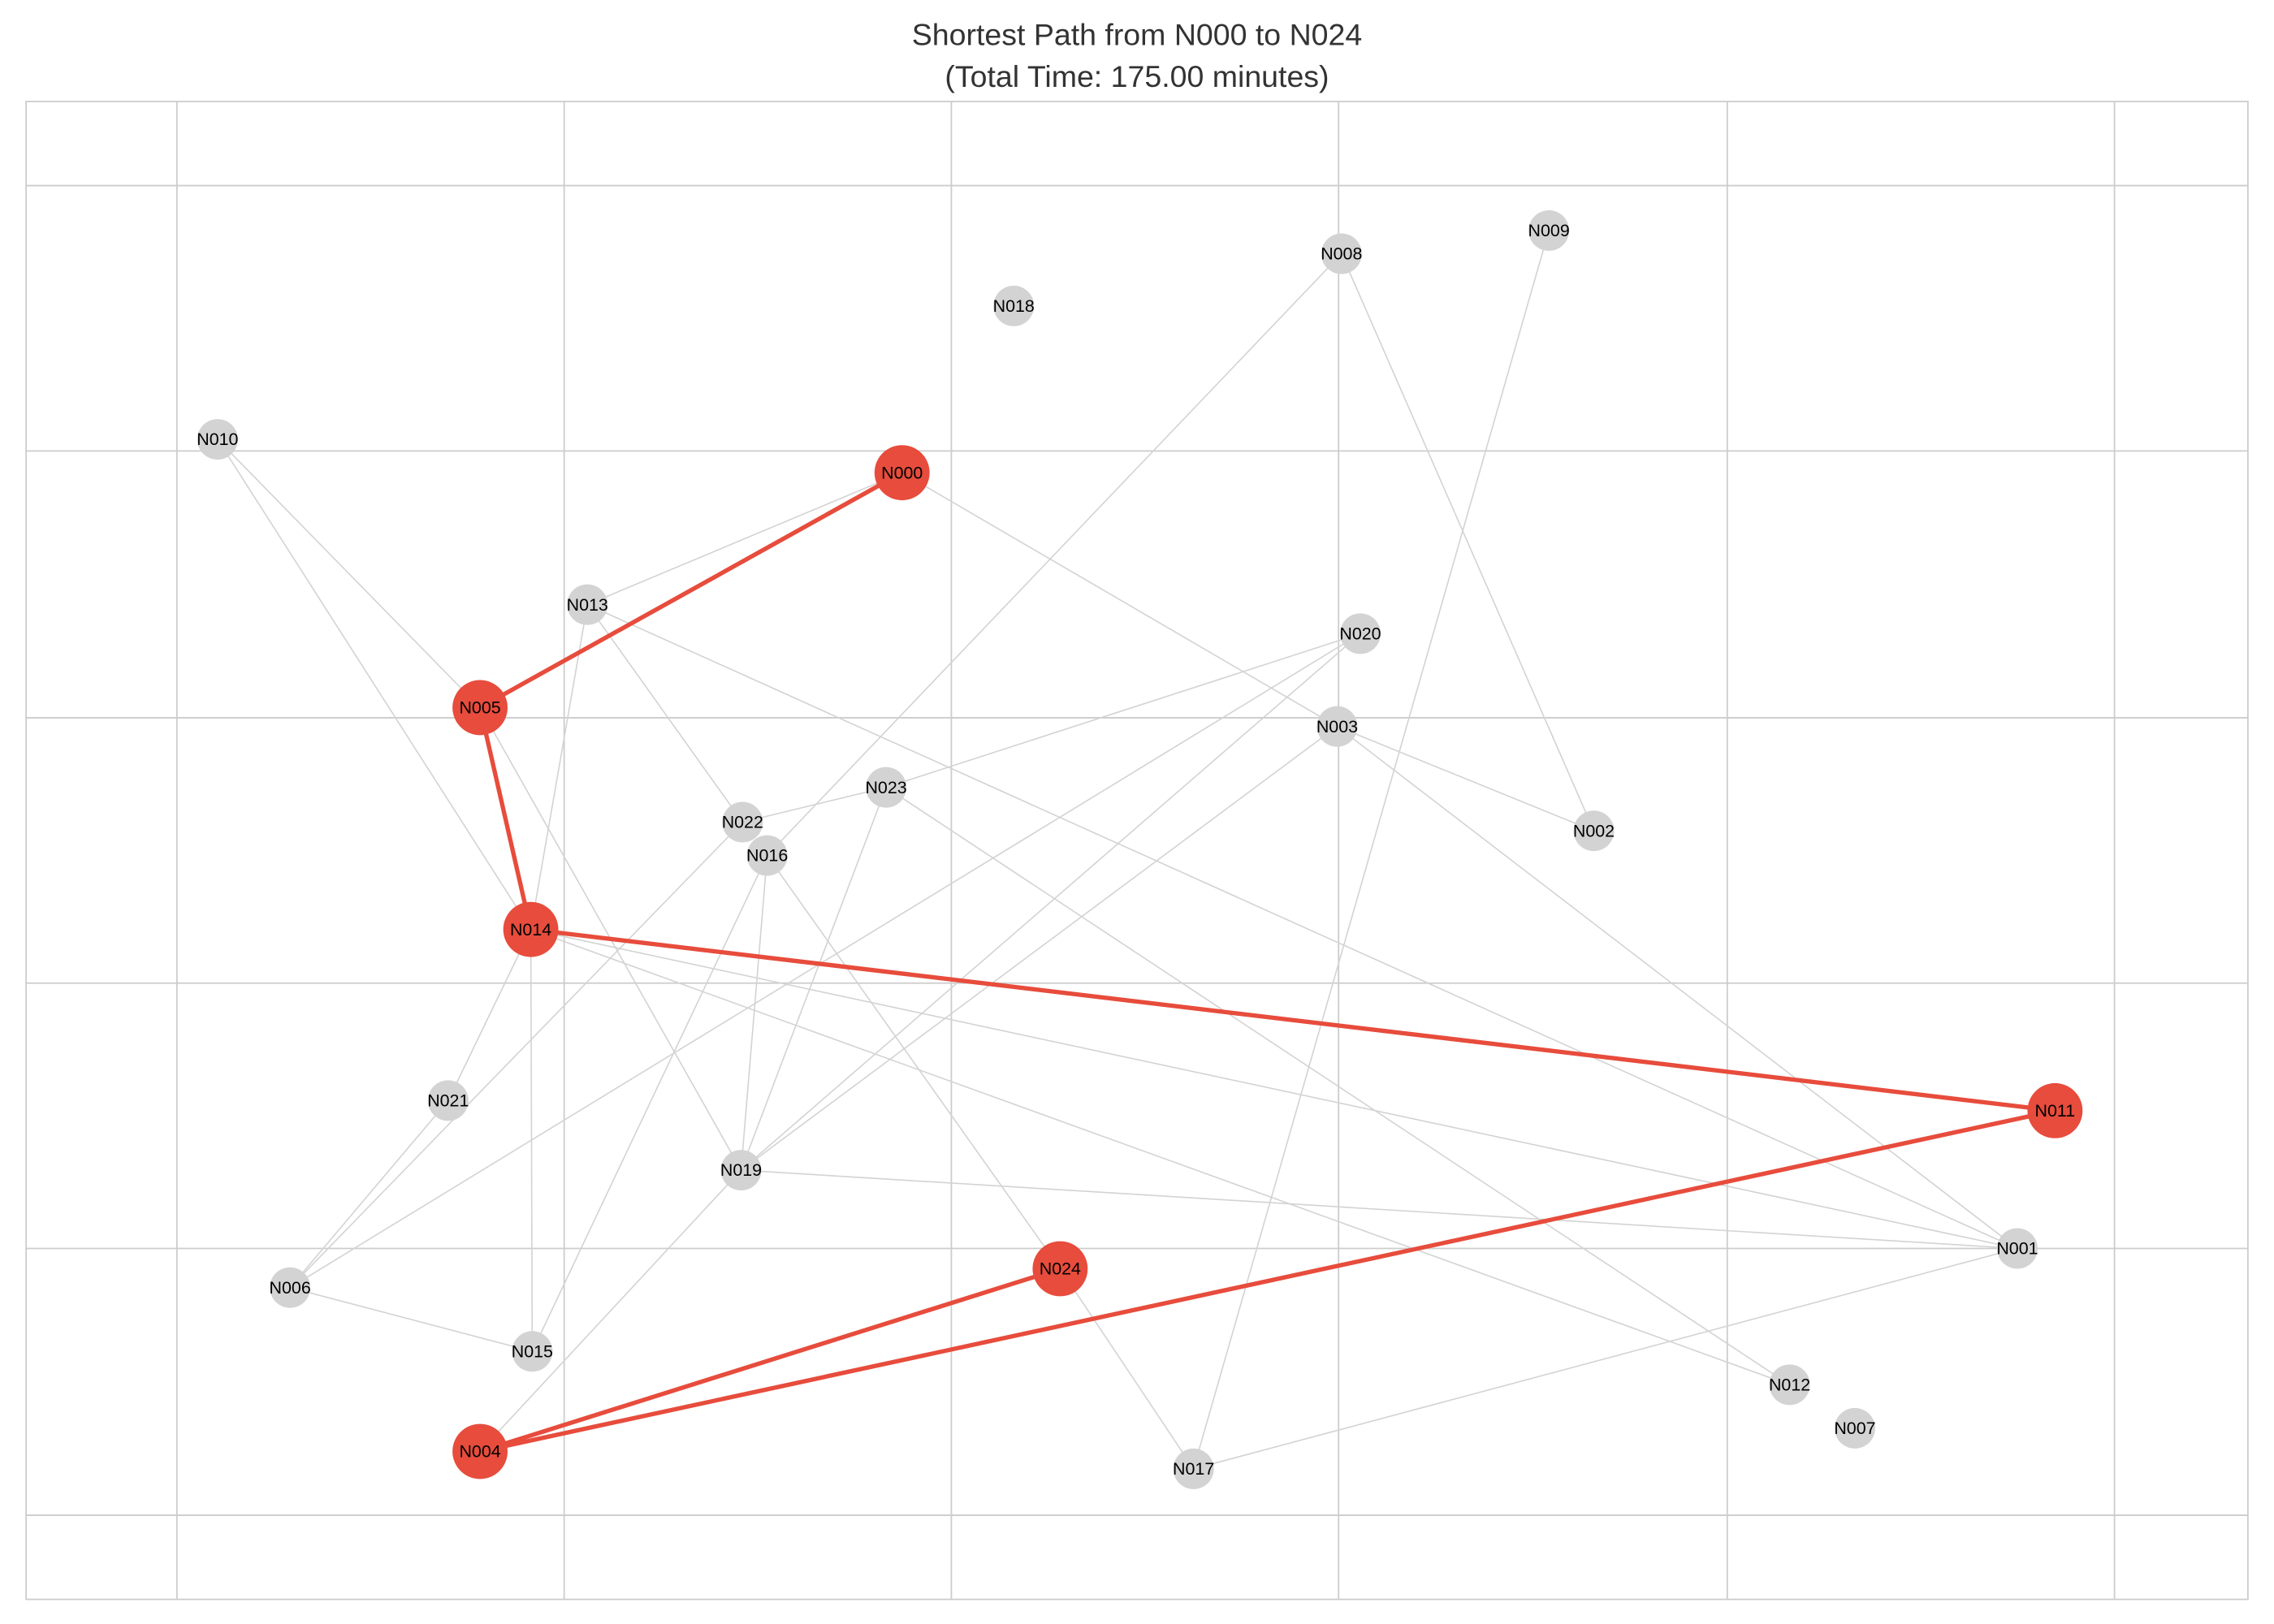  I want to click on node-label: N019, so click(741, 1170).